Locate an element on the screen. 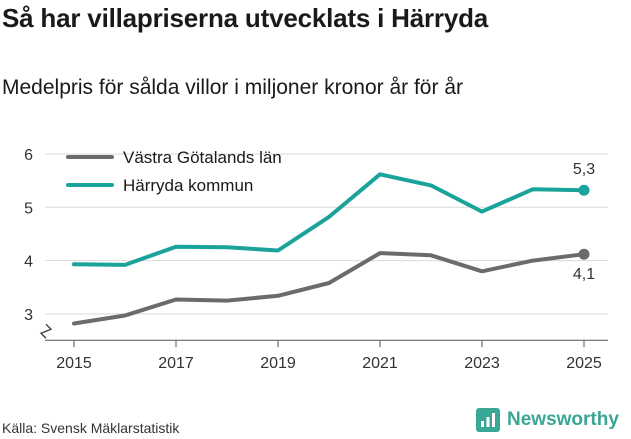  legend-label: Härryda kommun is located at coordinates (188, 185).